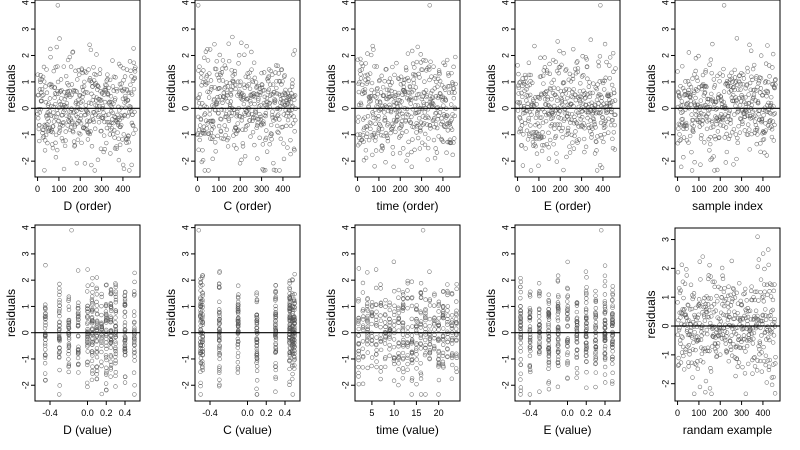 This screenshot has width=800, height=450. What do you see at coordinates (345, 108) in the screenshot?
I see `y-tick-label: 0` at bounding box center [345, 108].